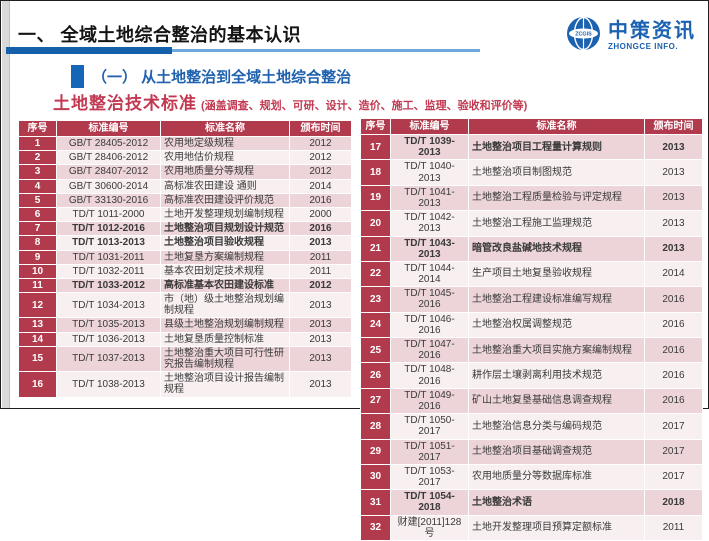  I want to click on cell-no: 30, so click(375, 477).